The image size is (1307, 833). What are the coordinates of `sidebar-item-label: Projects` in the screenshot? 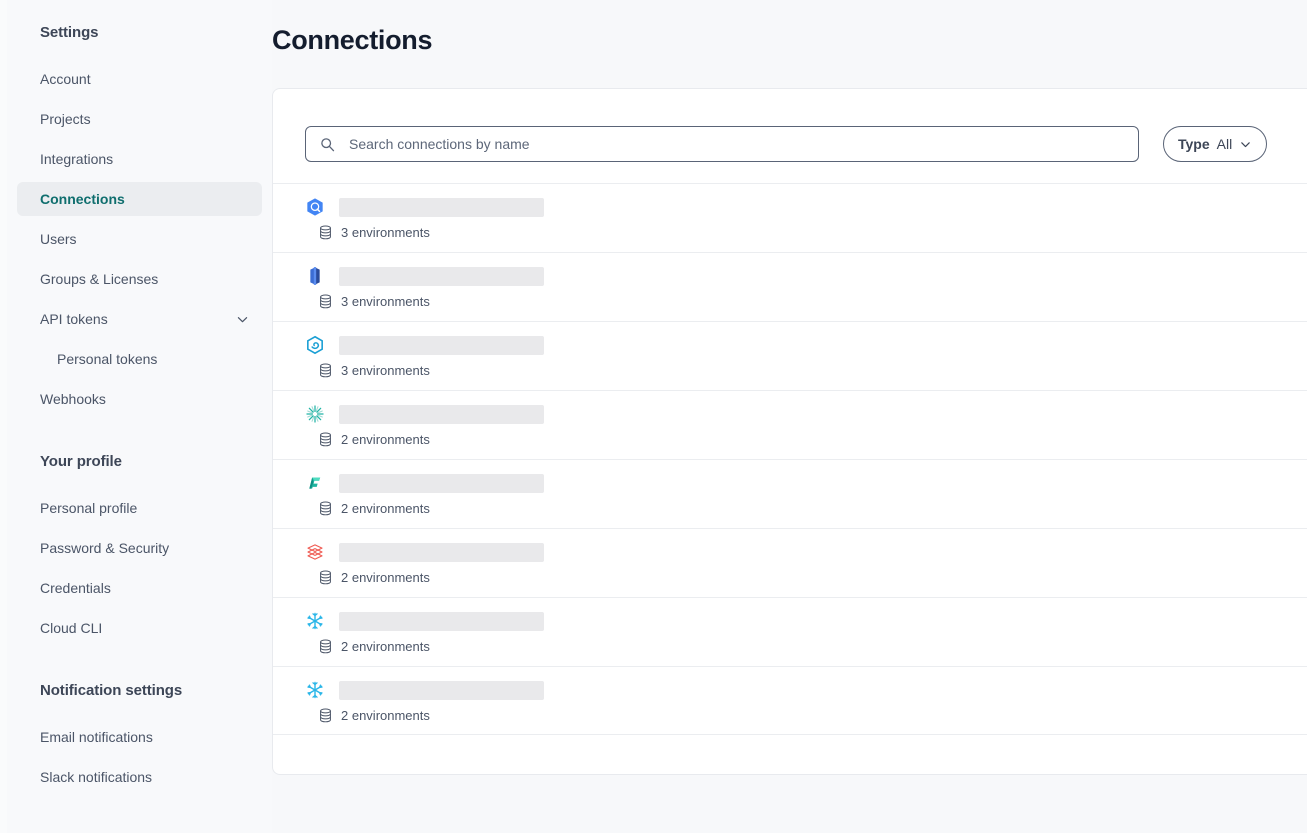 It's located at (65, 119).